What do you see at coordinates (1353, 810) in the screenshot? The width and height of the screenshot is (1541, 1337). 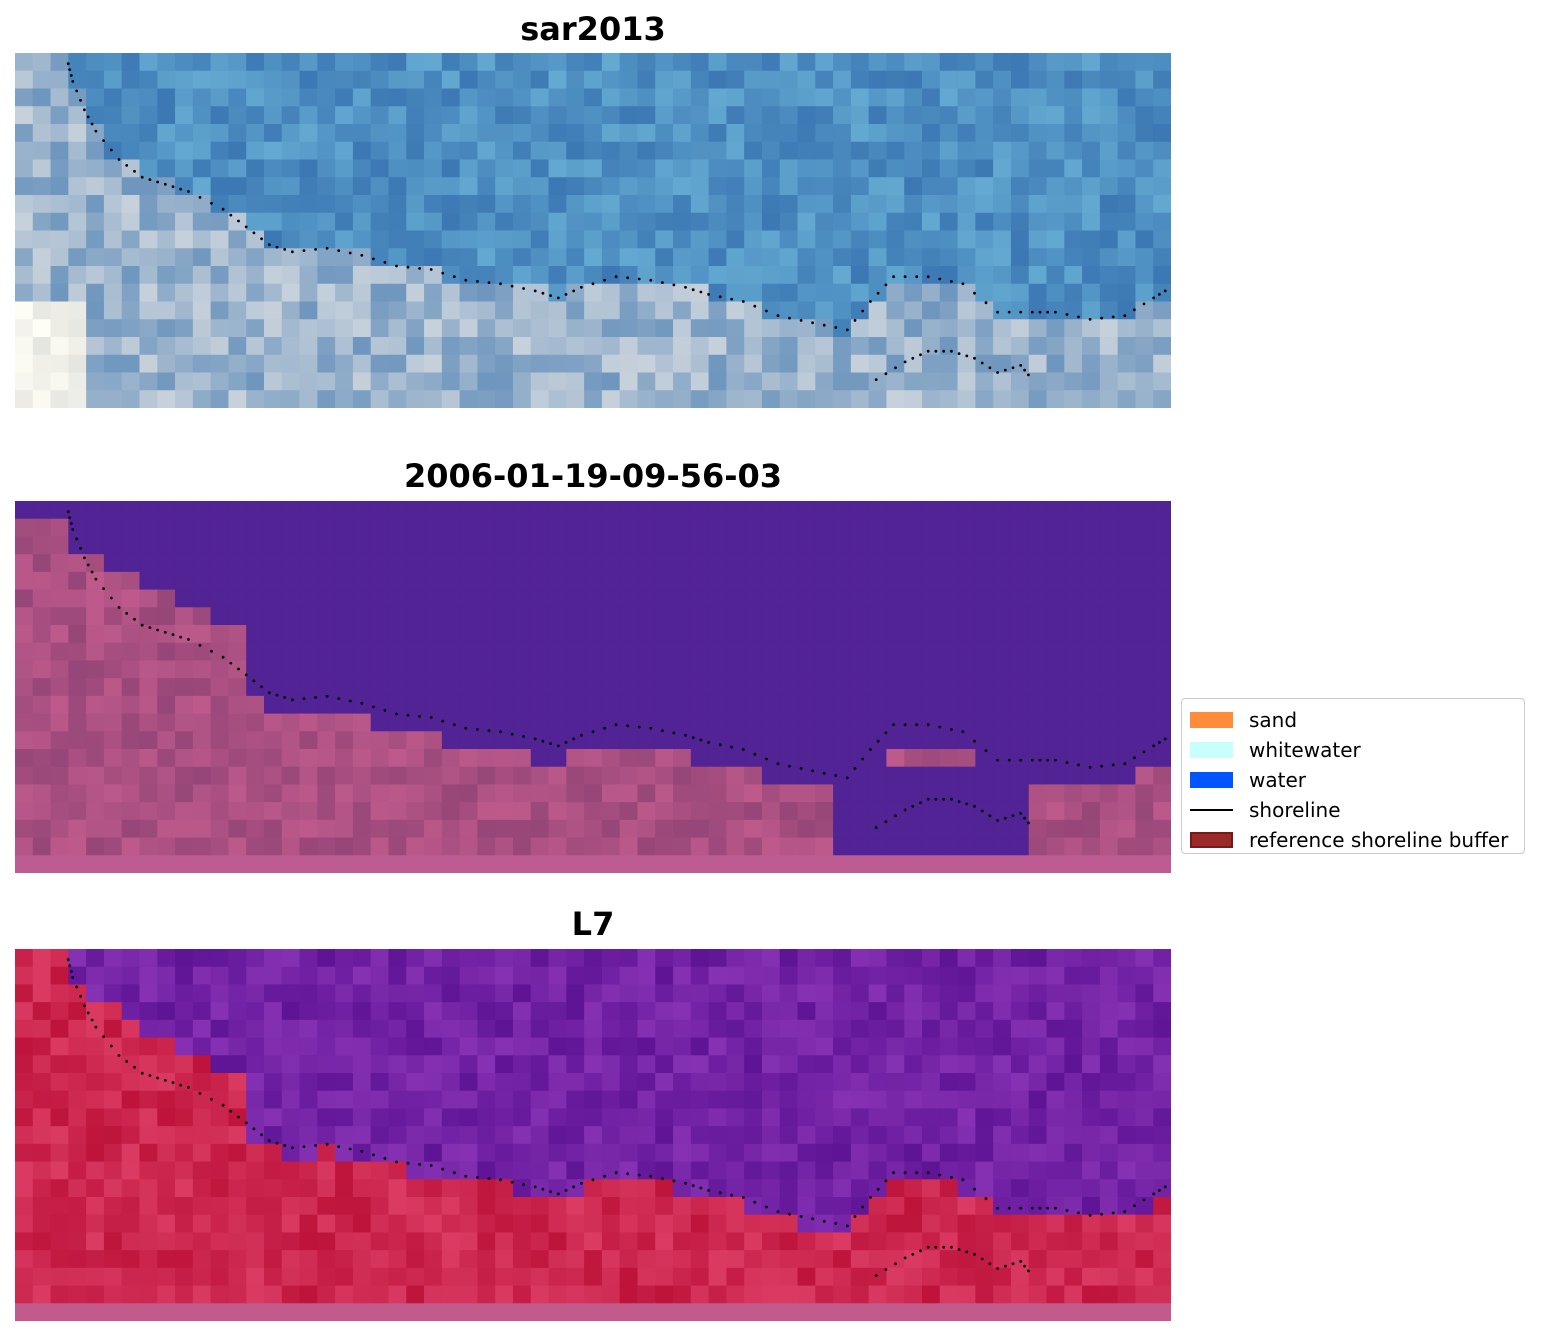 I see `legend-item-shoreline: shoreline` at bounding box center [1353, 810].